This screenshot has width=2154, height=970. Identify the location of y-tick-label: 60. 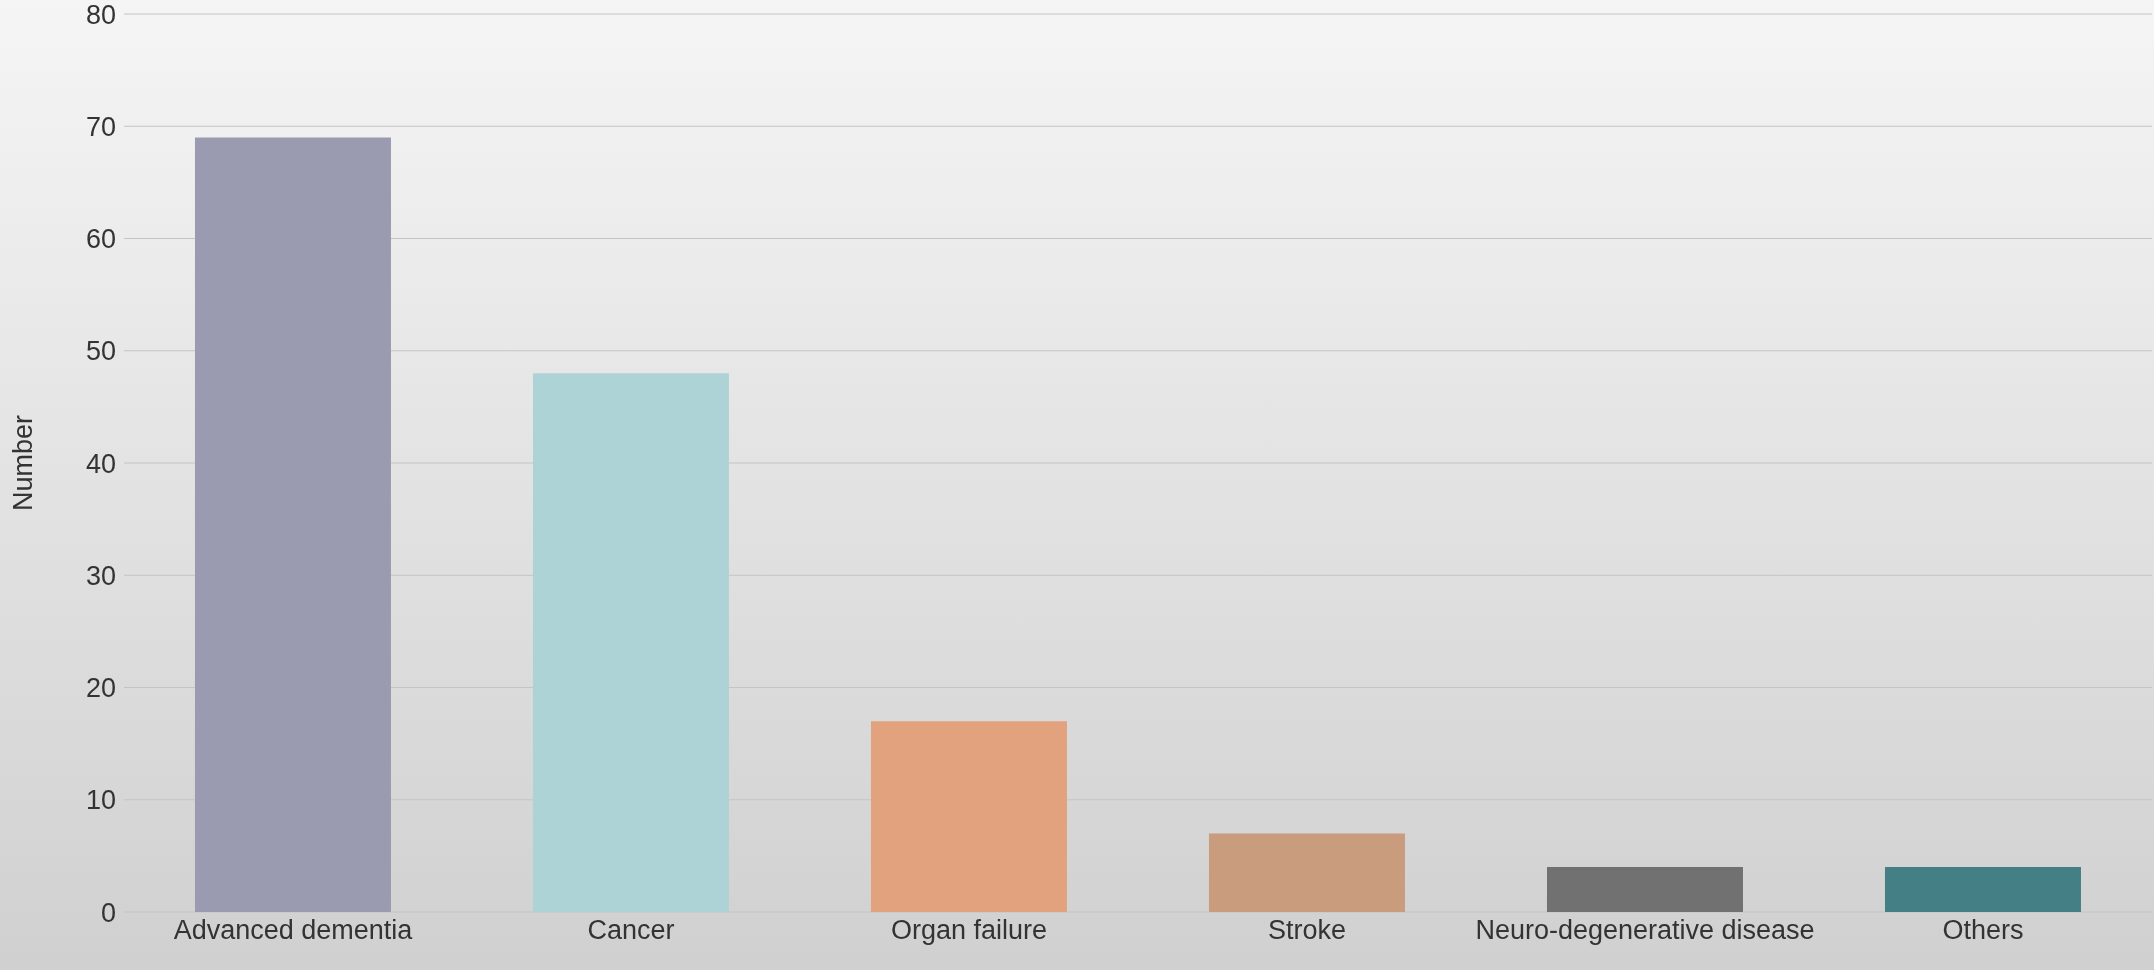
(100, 239).